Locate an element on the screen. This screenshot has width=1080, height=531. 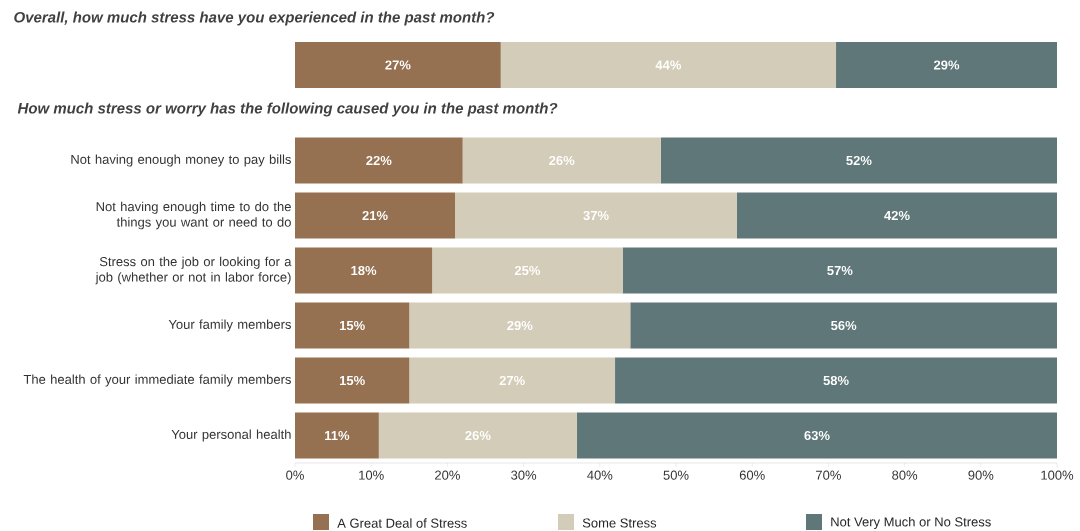
data-label: 21% is located at coordinates (375, 215).